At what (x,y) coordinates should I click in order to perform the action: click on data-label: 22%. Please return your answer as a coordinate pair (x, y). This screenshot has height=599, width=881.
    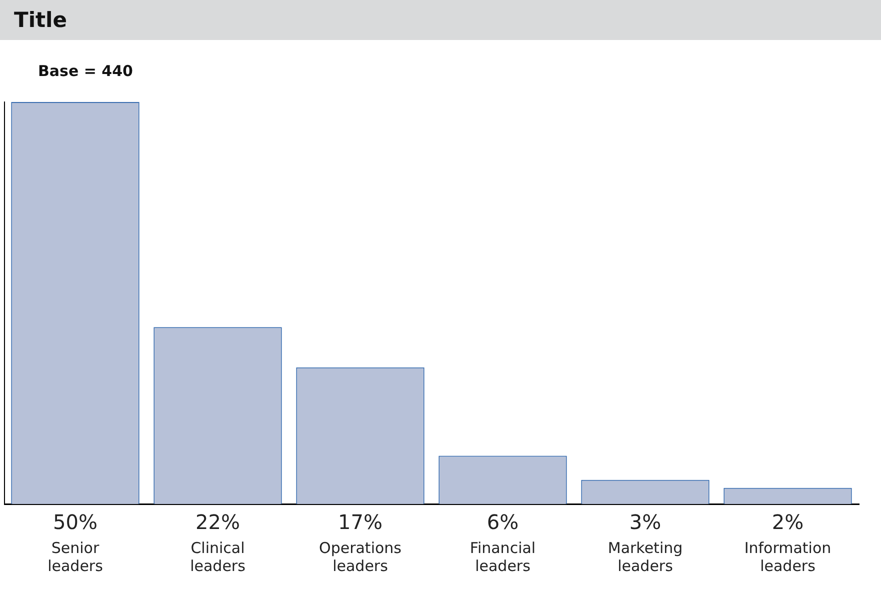
    Looking at the image, I should click on (218, 522).